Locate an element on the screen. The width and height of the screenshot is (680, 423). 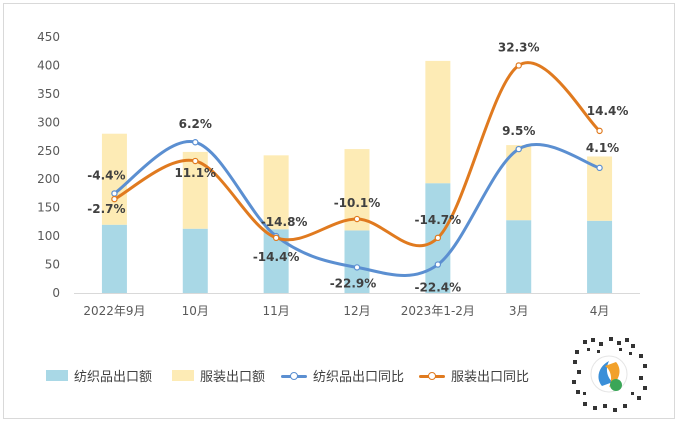
y-tick-label: 100 is located at coordinates (48, 236).